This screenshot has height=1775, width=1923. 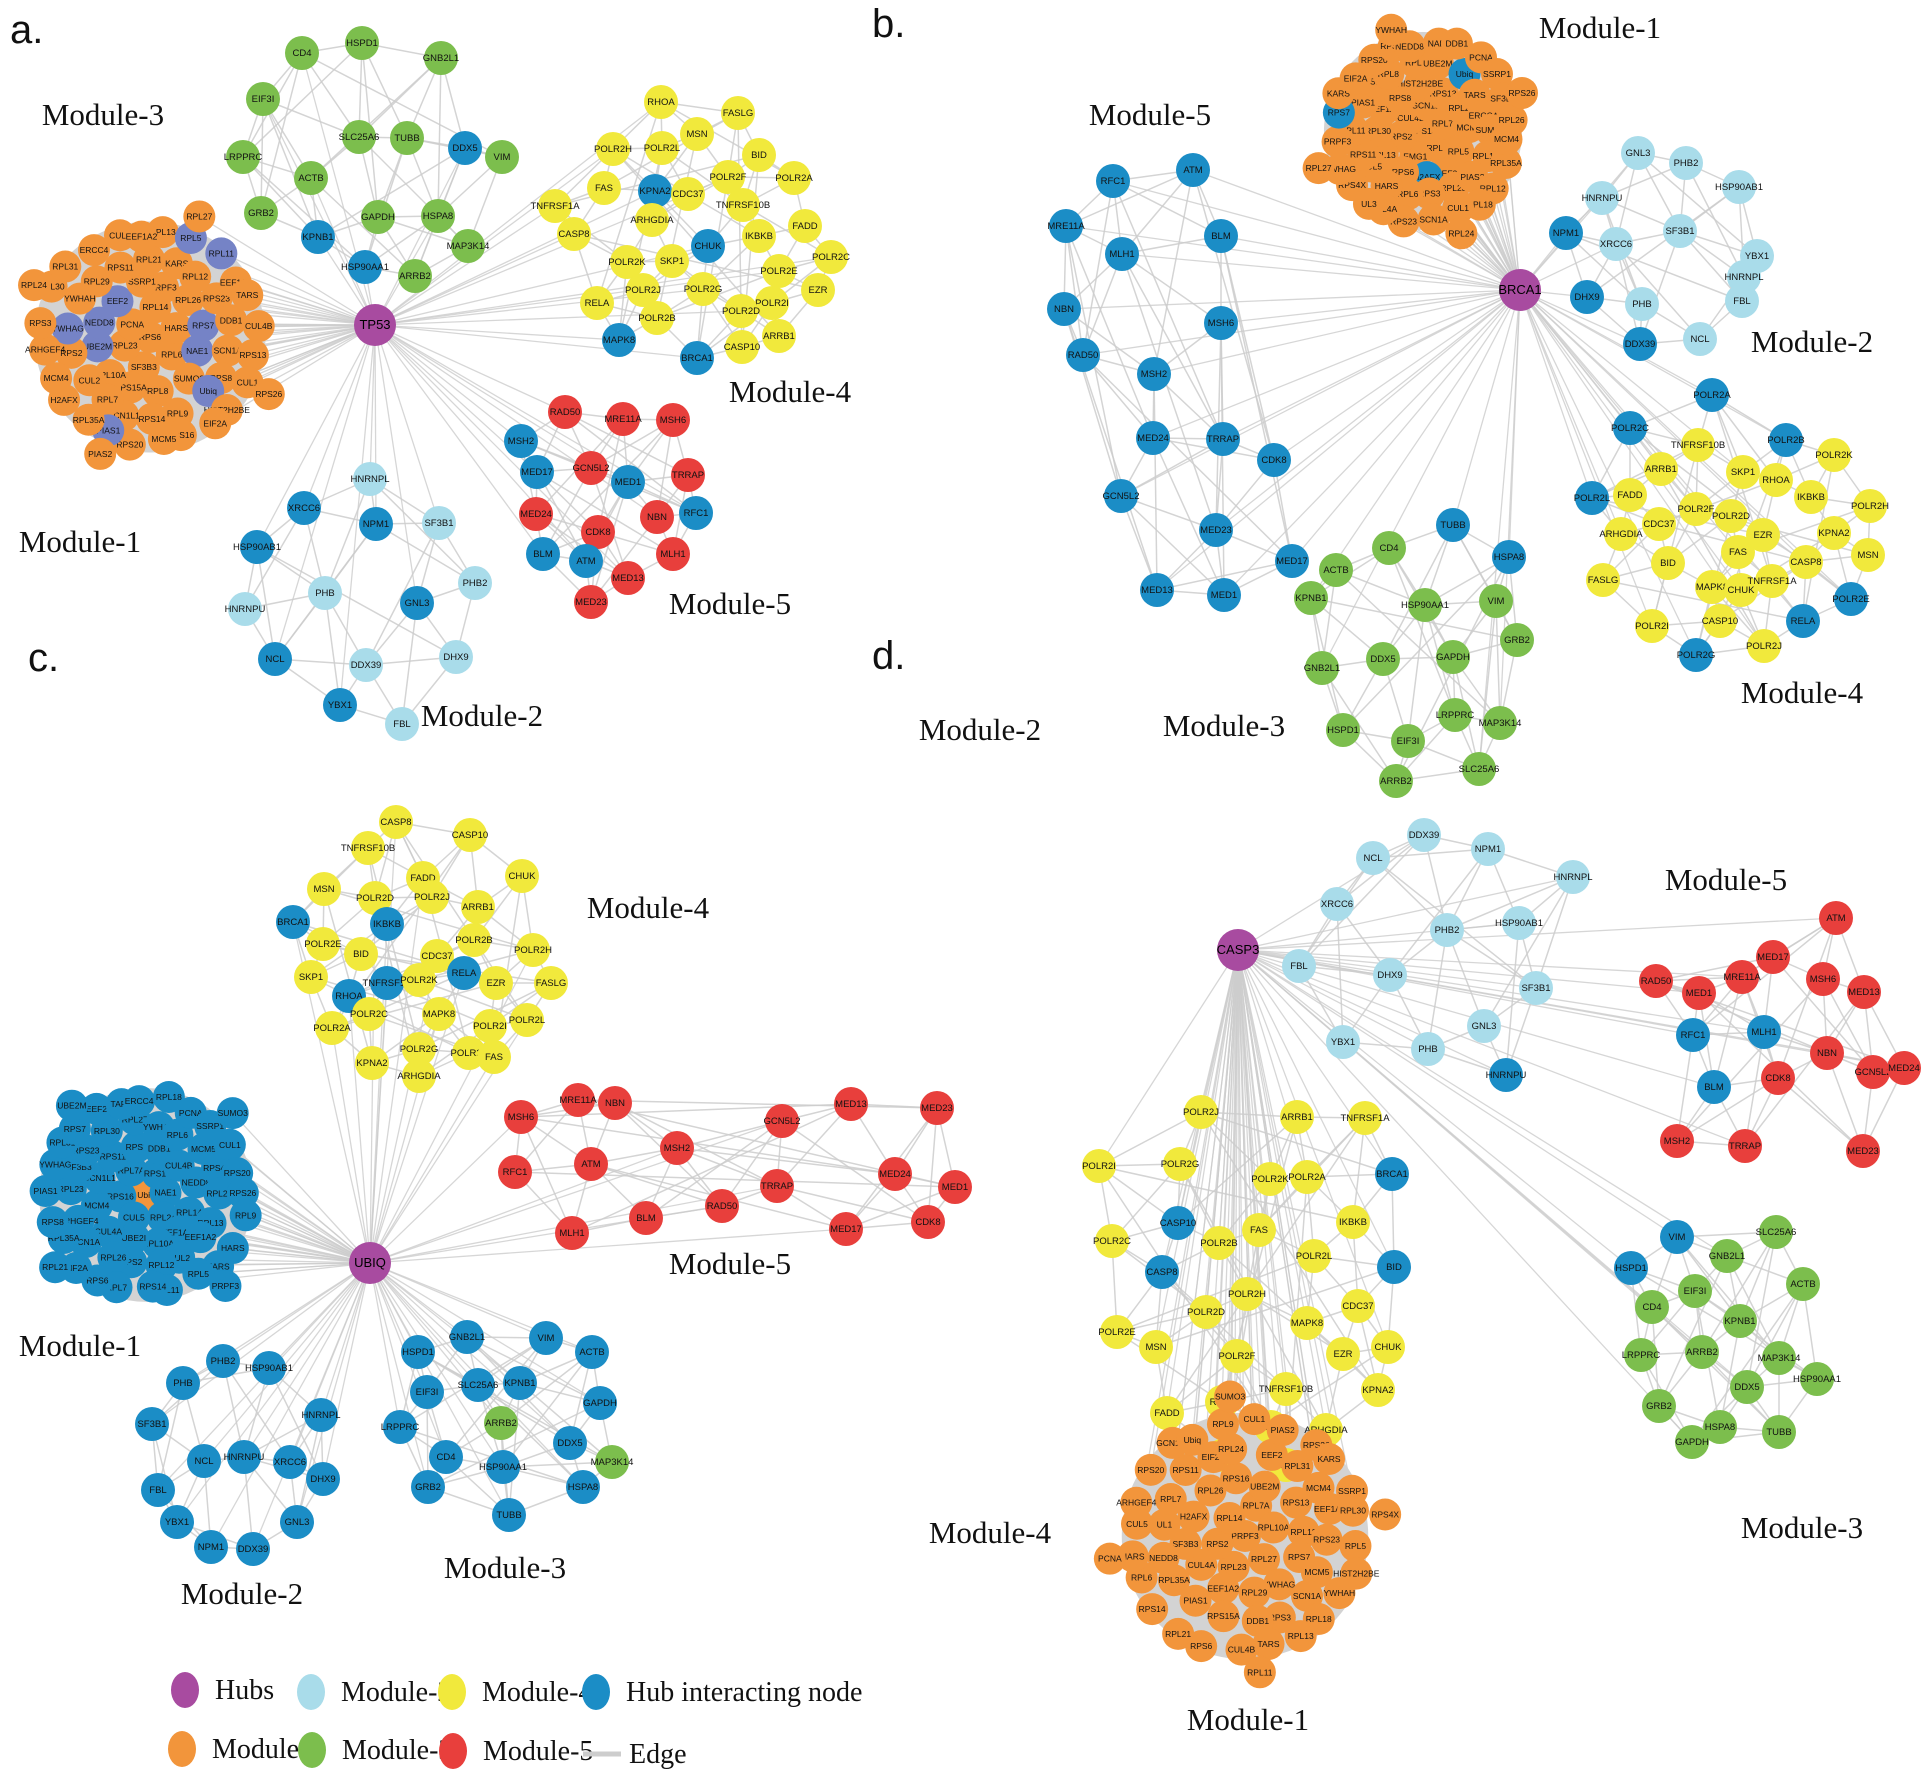 What do you see at coordinates (177, 328) in the screenshot?
I see `node-label: HARS` at bounding box center [177, 328].